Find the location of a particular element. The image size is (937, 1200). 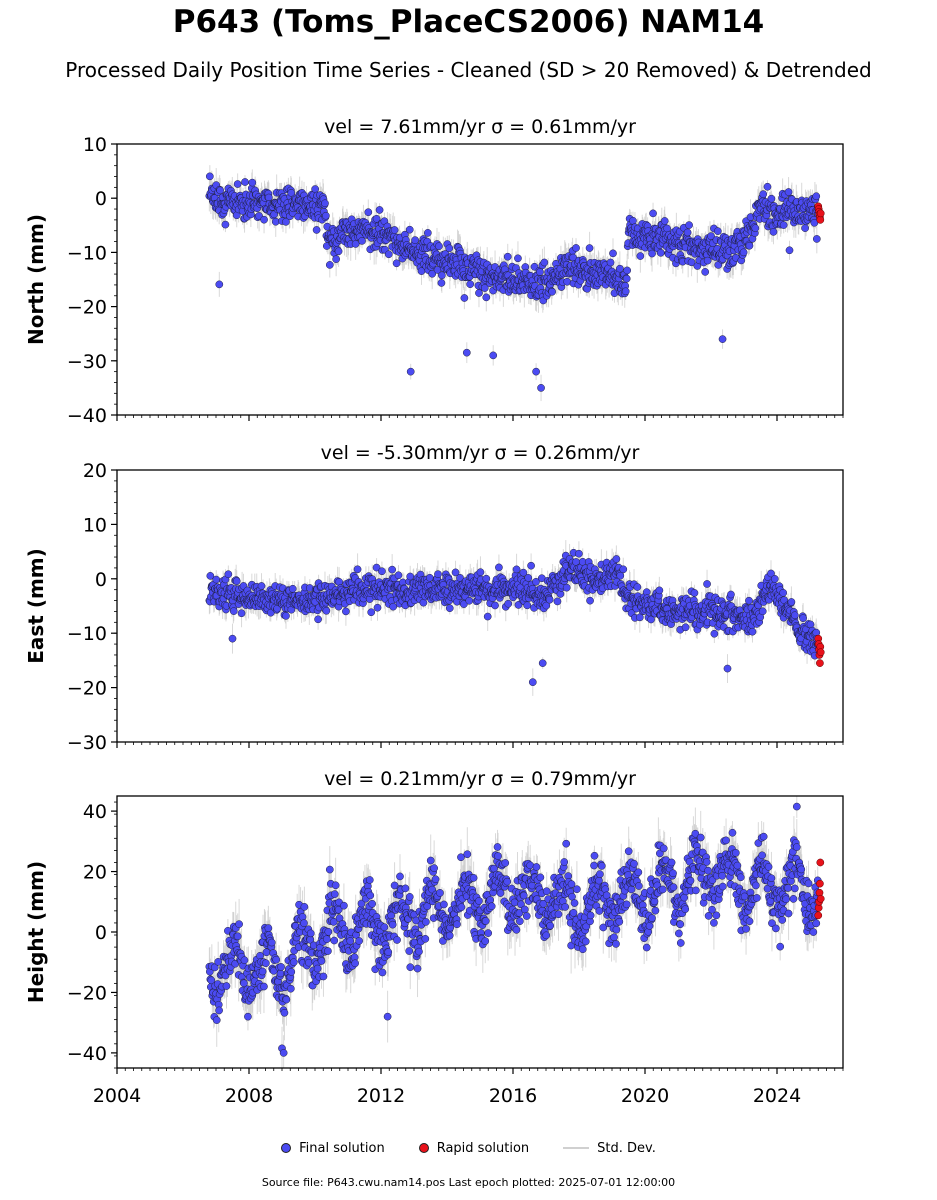

panel-title: vel = 7.61mm/yr σ = 0.61mm/yr is located at coordinates (480, 127).